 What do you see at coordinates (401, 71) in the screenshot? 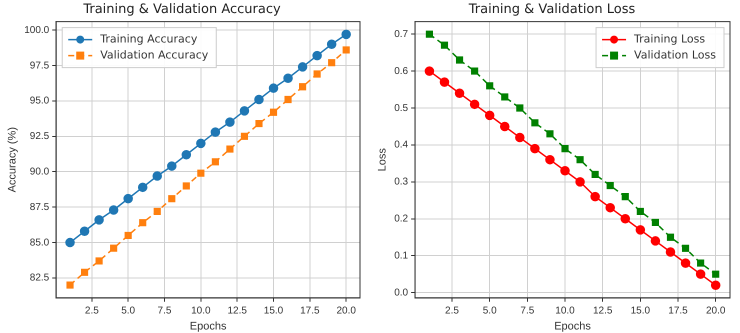
I see `y-tick-label: 0.6` at bounding box center [401, 71].